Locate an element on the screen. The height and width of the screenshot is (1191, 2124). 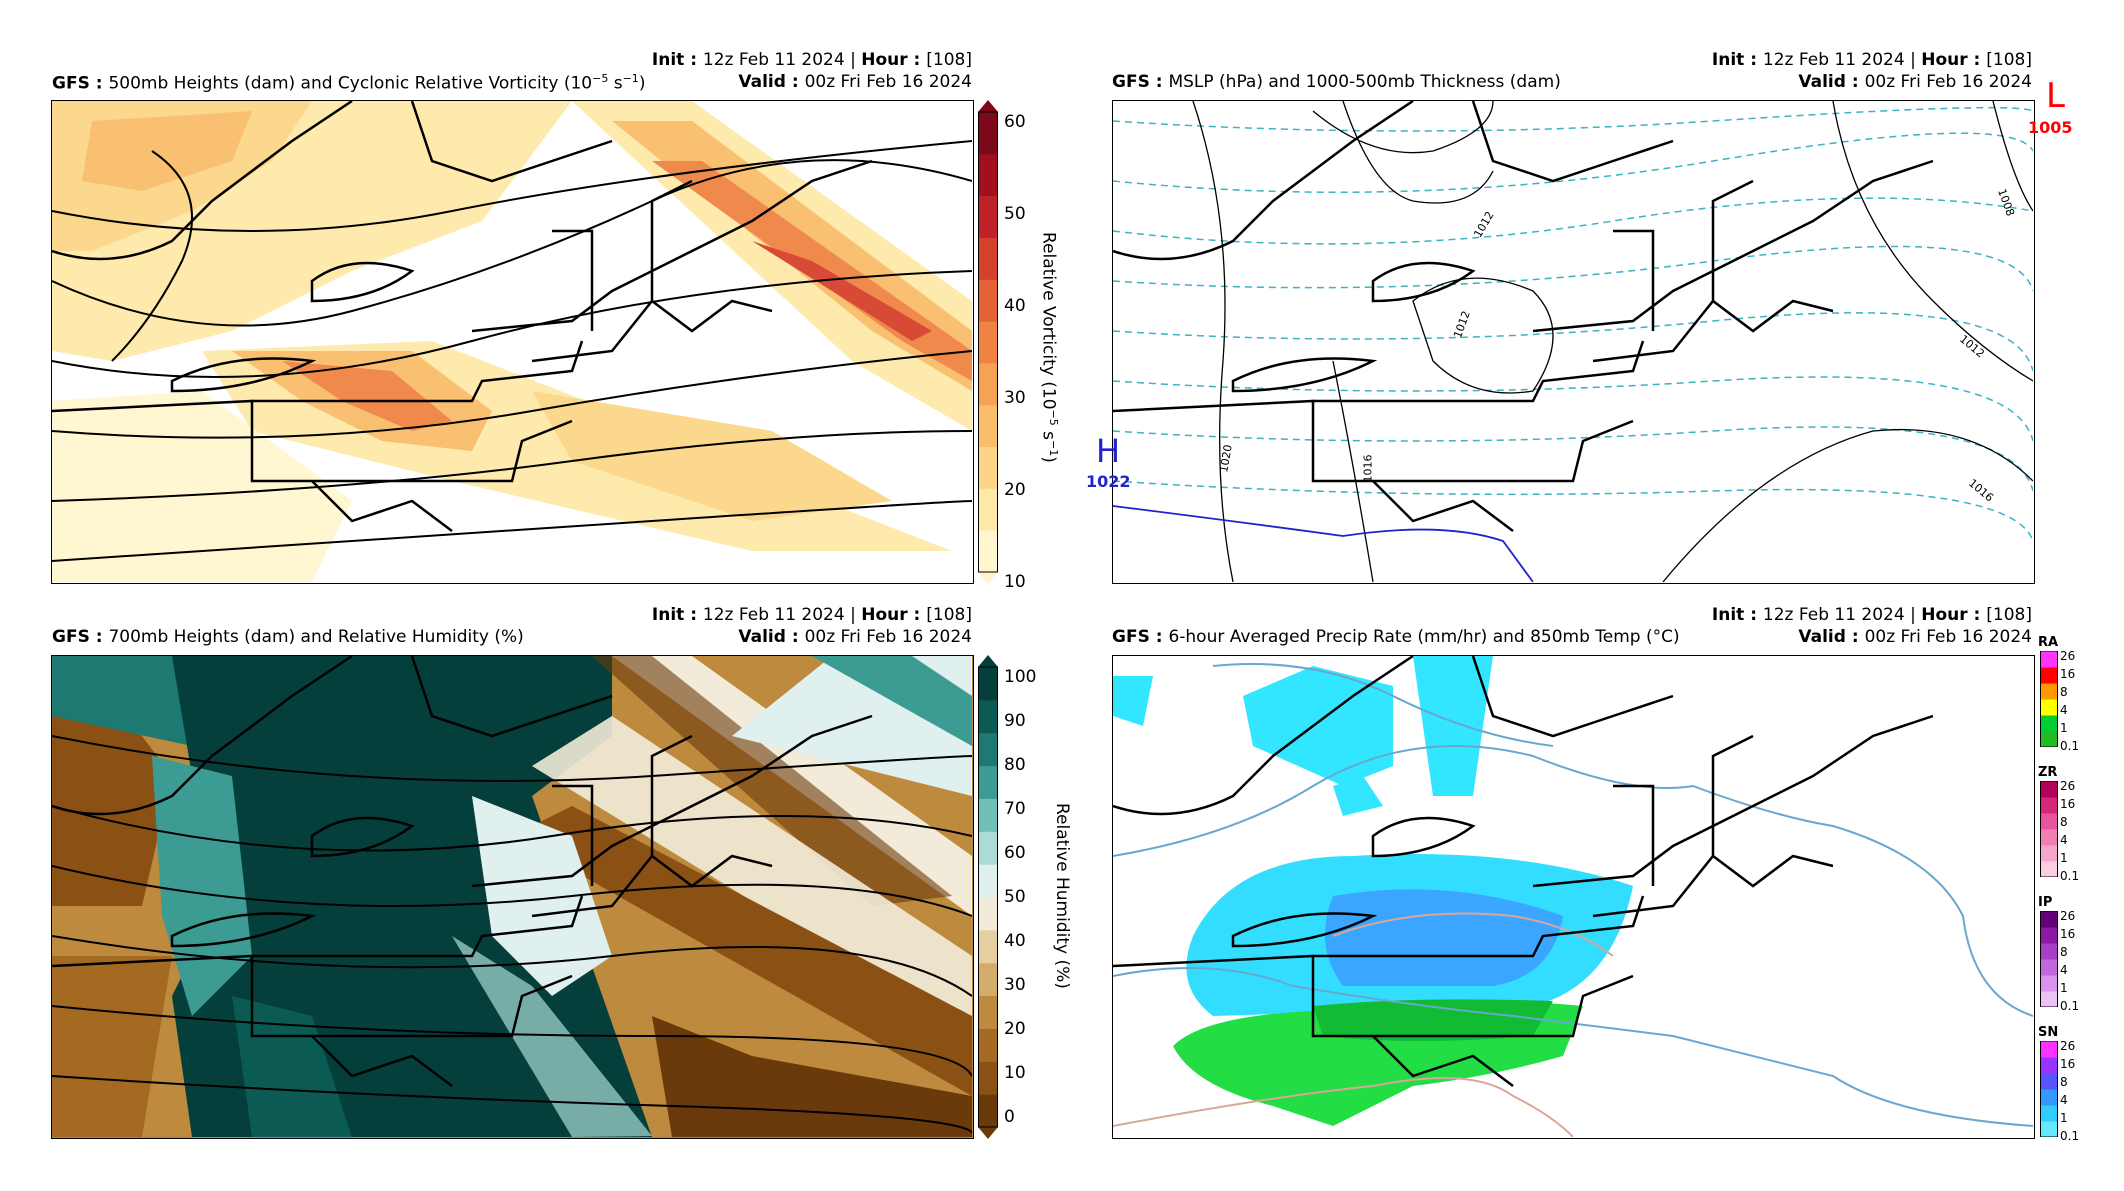
ptype-label: SN is located at coordinates (2048, 1032).